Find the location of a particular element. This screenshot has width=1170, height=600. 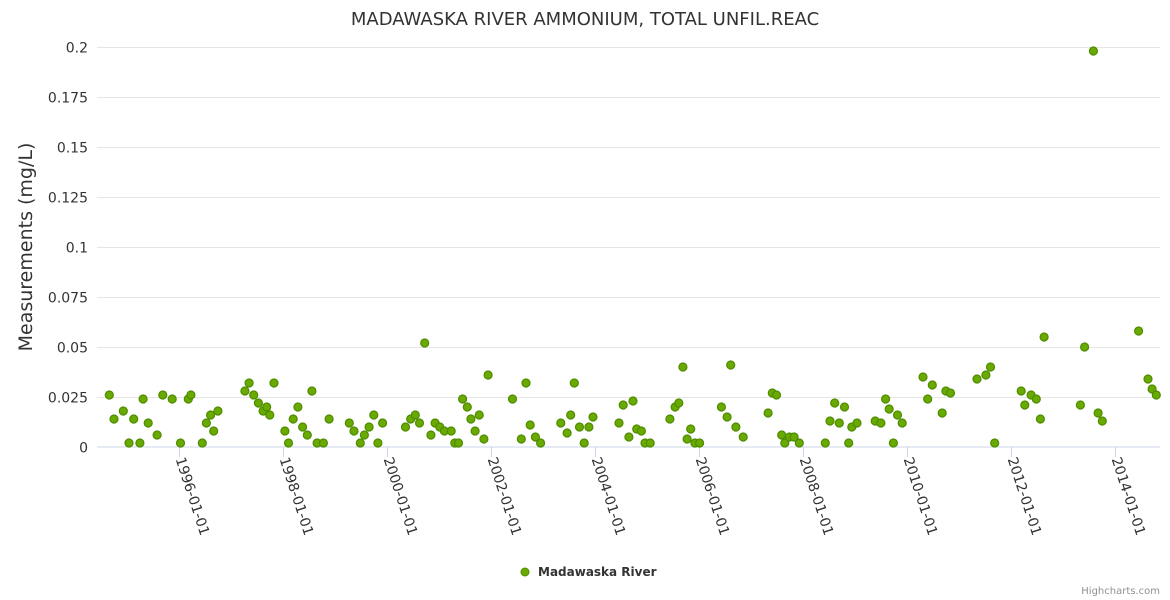

credits-link: Highcharts.com is located at coordinates (1120, 591).